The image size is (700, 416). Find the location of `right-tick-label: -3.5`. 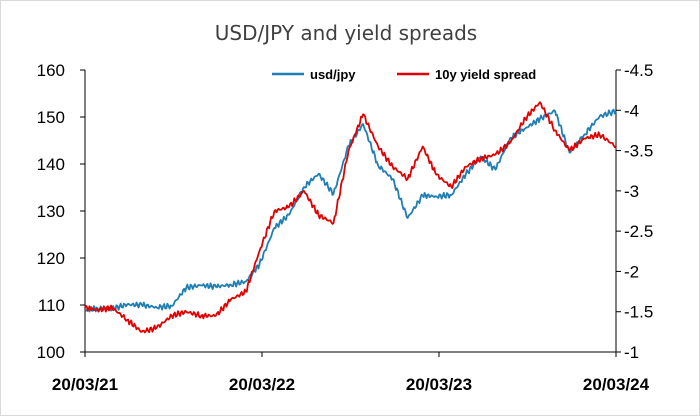

right-tick-label: -3.5 is located at coordinates (638, 151).